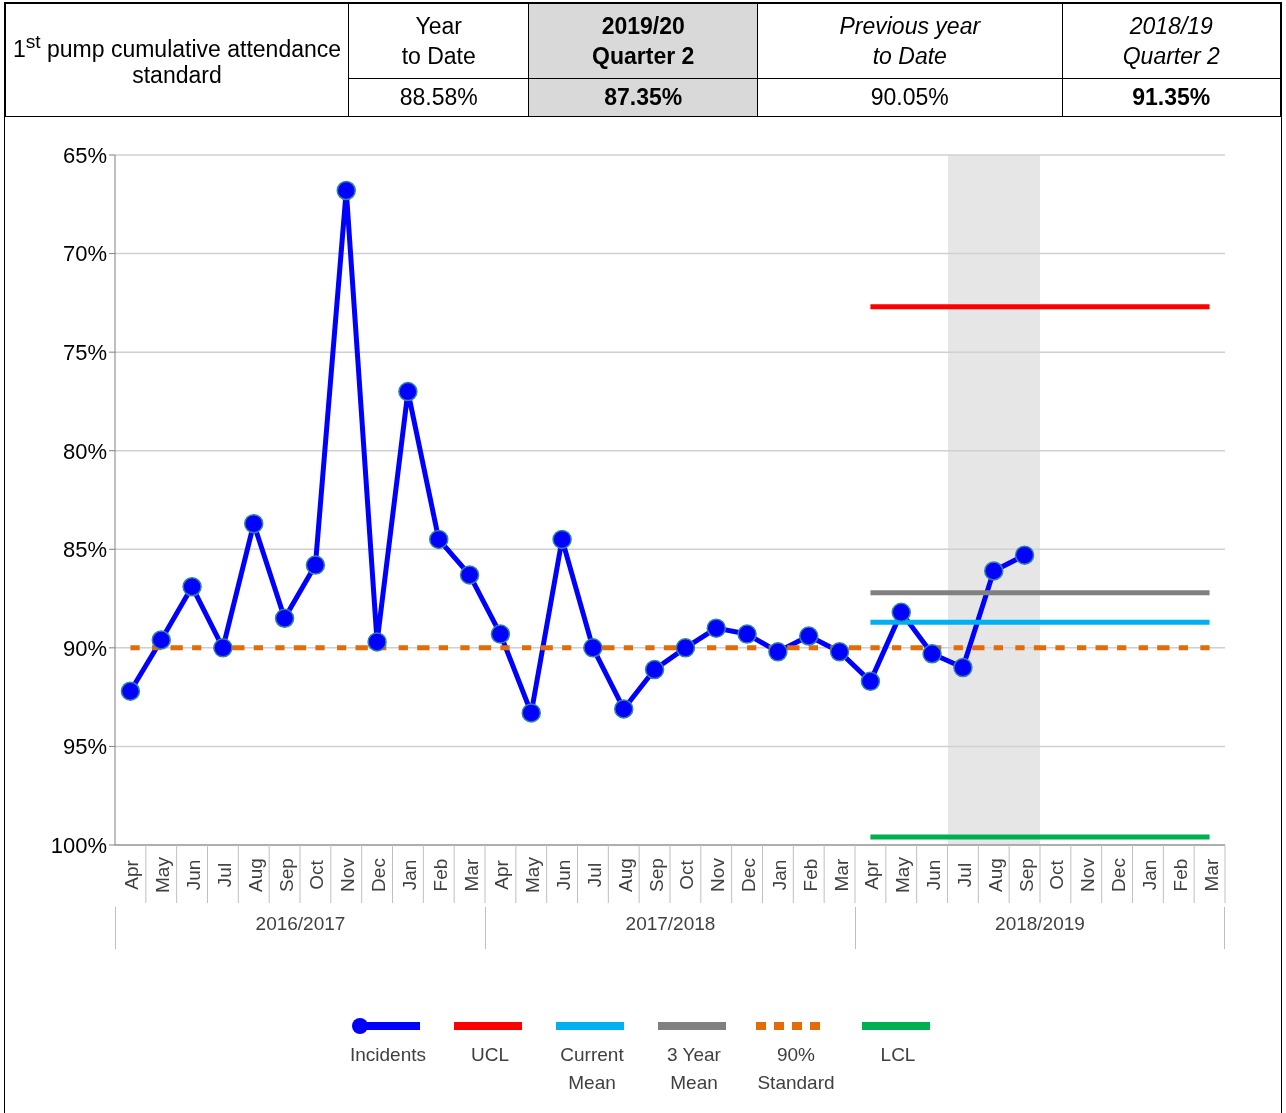 Image resolution: width=1286 pixels, height=1113 pixels. I want to click on legend-label: 90% Standard, so click(796, 1069).